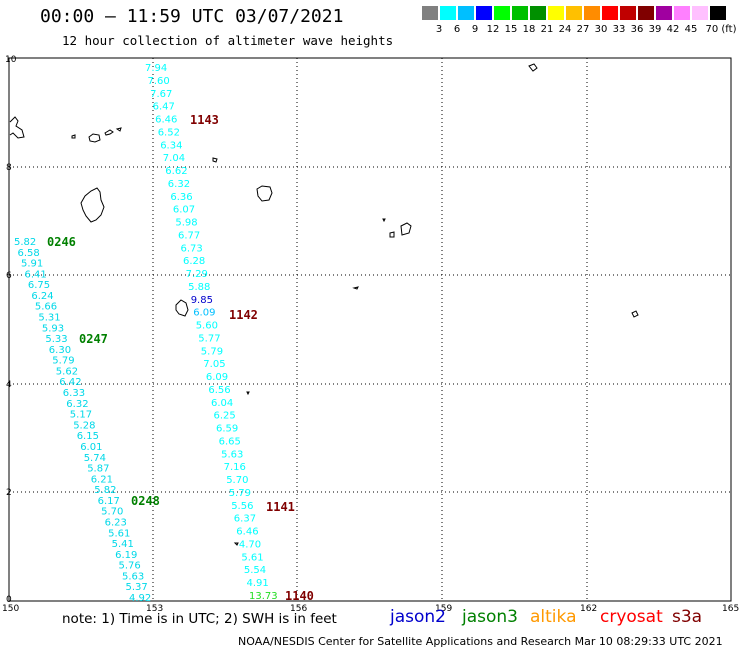 This screenshot has width=740, height=650. Describe the element at coordinates (240, 493) in the screenshot. I see `wave-height-value: 5.79` at that location.